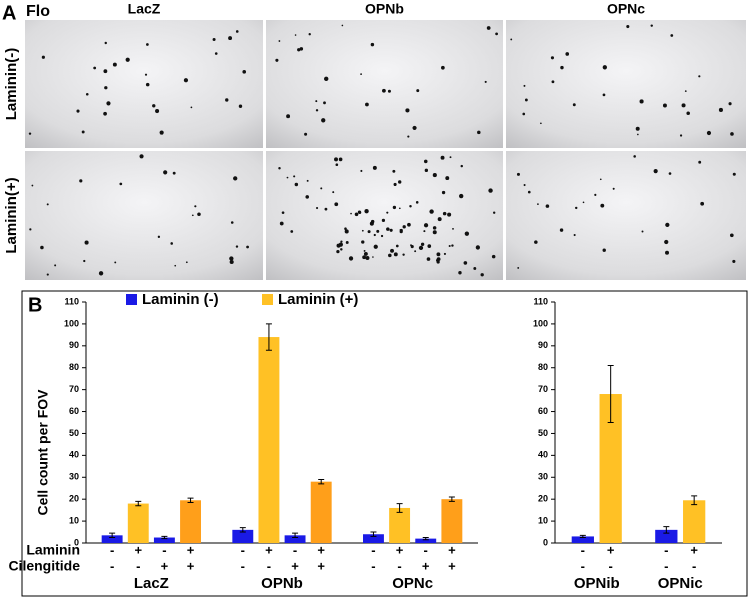  What do you see at coordinates (267, 299) in the screenshot?
I see `legend-swatch` at bounding box center [267, 299].